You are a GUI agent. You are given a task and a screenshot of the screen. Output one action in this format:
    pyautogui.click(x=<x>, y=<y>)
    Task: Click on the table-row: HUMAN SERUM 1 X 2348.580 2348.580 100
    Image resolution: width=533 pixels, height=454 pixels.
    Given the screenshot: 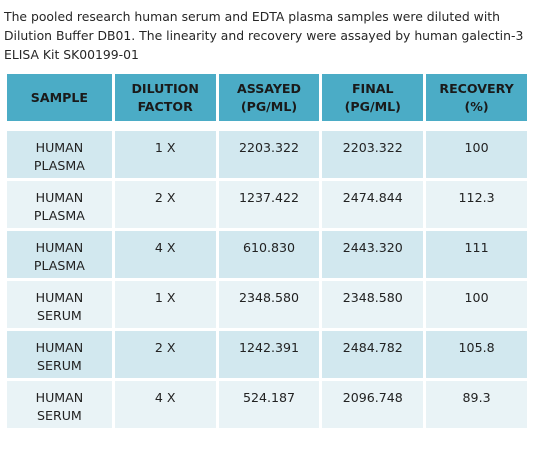 What is the action you would take?
    pyautogui.click(x=267, y=304)
    